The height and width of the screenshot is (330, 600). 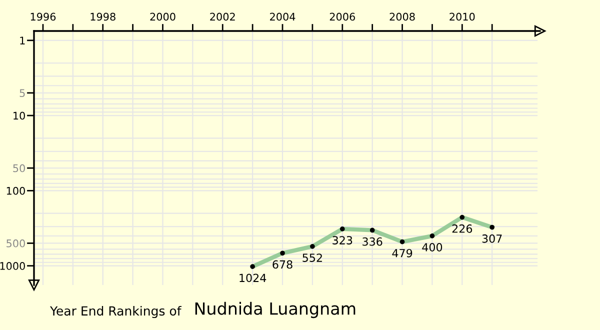 I want to click on x-tick-label: 1998, so click(x=103, y=16).